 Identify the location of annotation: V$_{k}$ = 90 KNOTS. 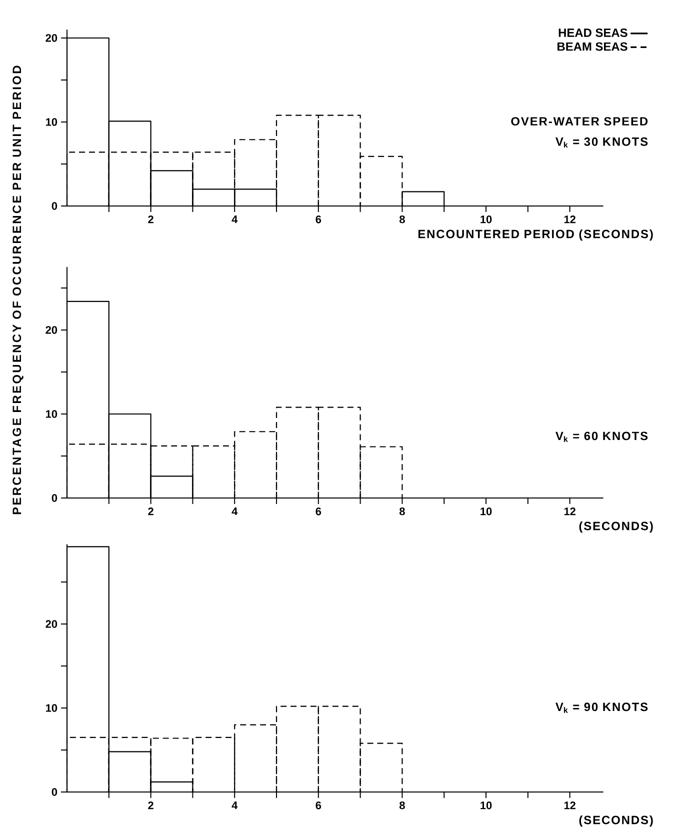
(602, 707).